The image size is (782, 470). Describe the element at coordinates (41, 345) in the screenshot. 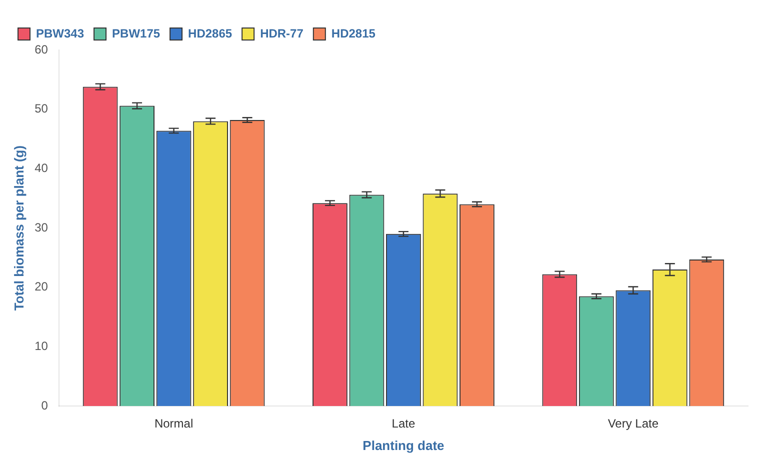

I see `y-tick-label: 10` at that location.